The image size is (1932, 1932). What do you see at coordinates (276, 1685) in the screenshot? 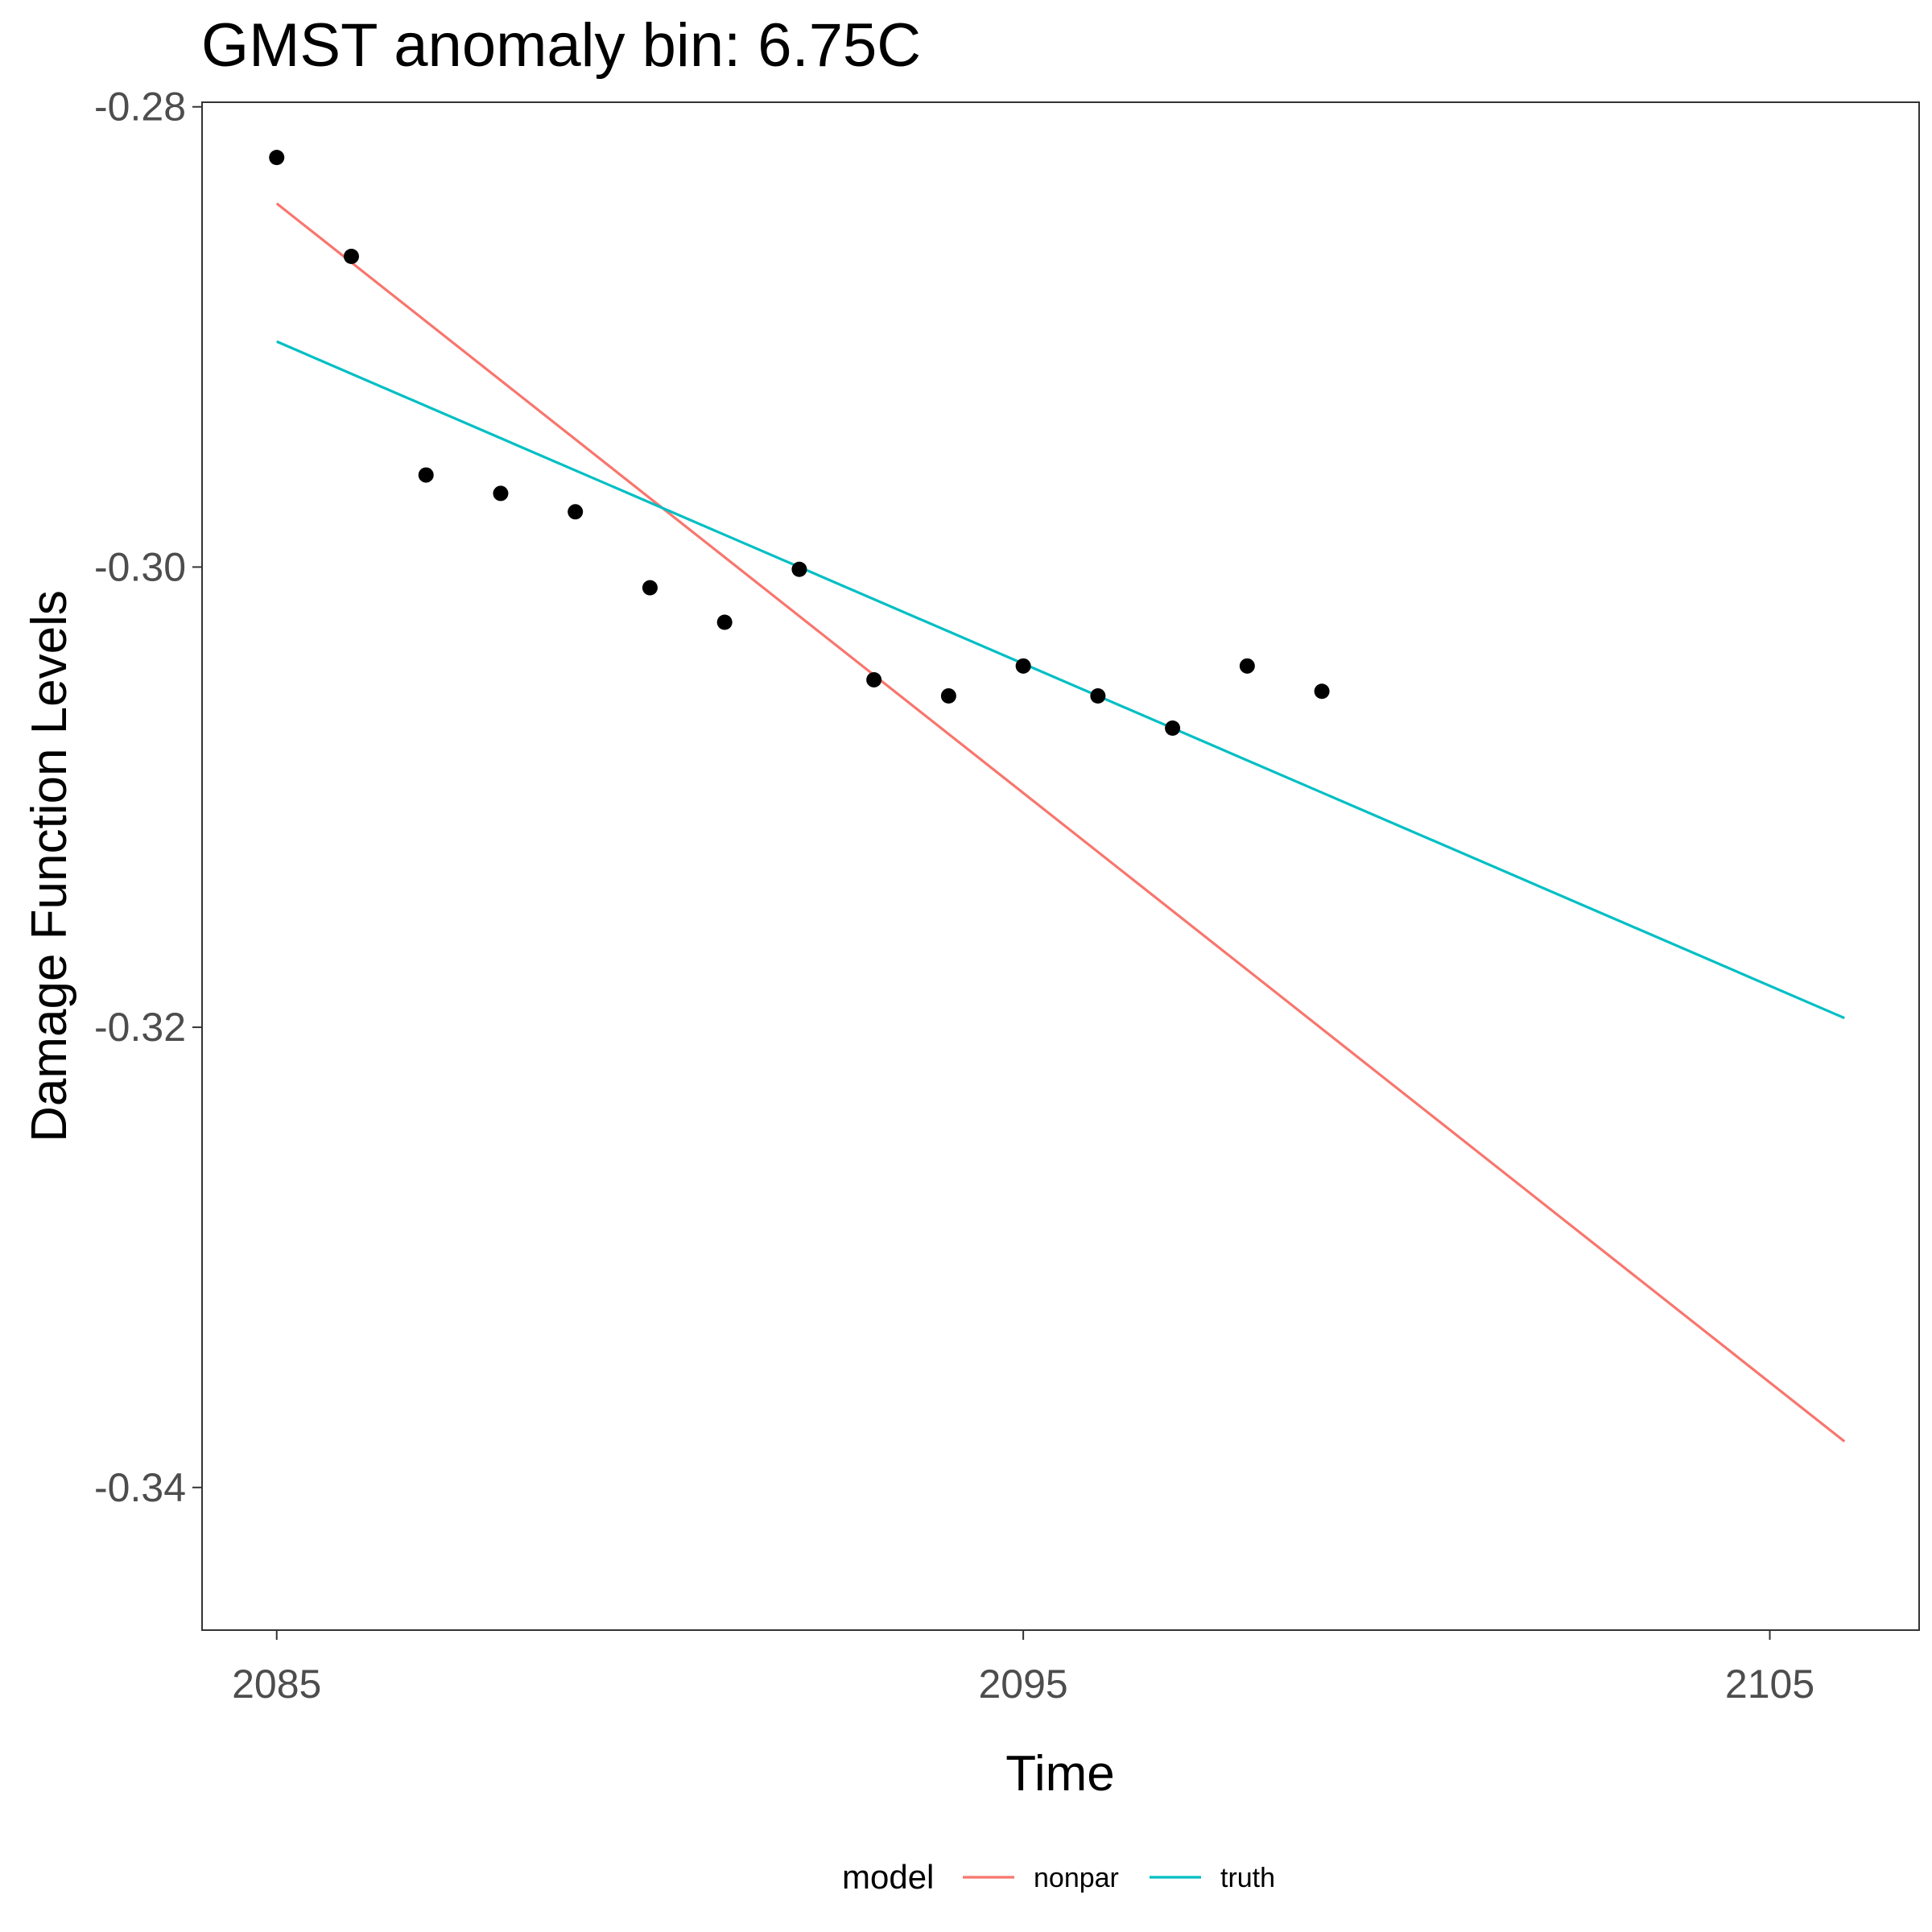
I see `x-tick-label: 2085` at bounding box center [276, 1685].